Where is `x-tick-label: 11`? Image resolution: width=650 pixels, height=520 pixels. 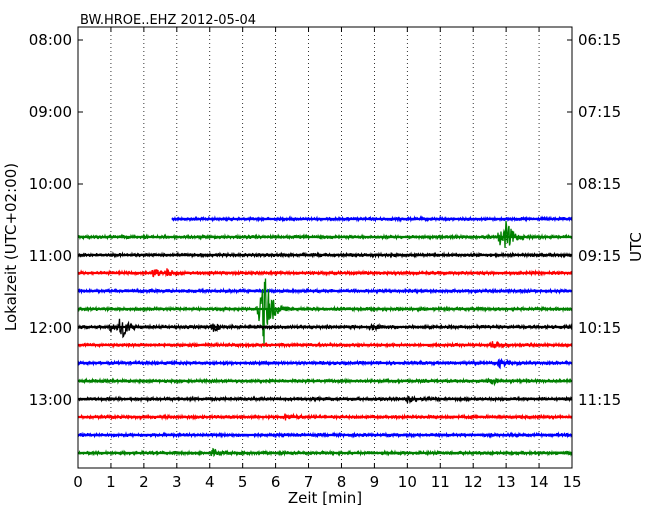 x-tick-label: 11 is located at coordinates (440, 482).